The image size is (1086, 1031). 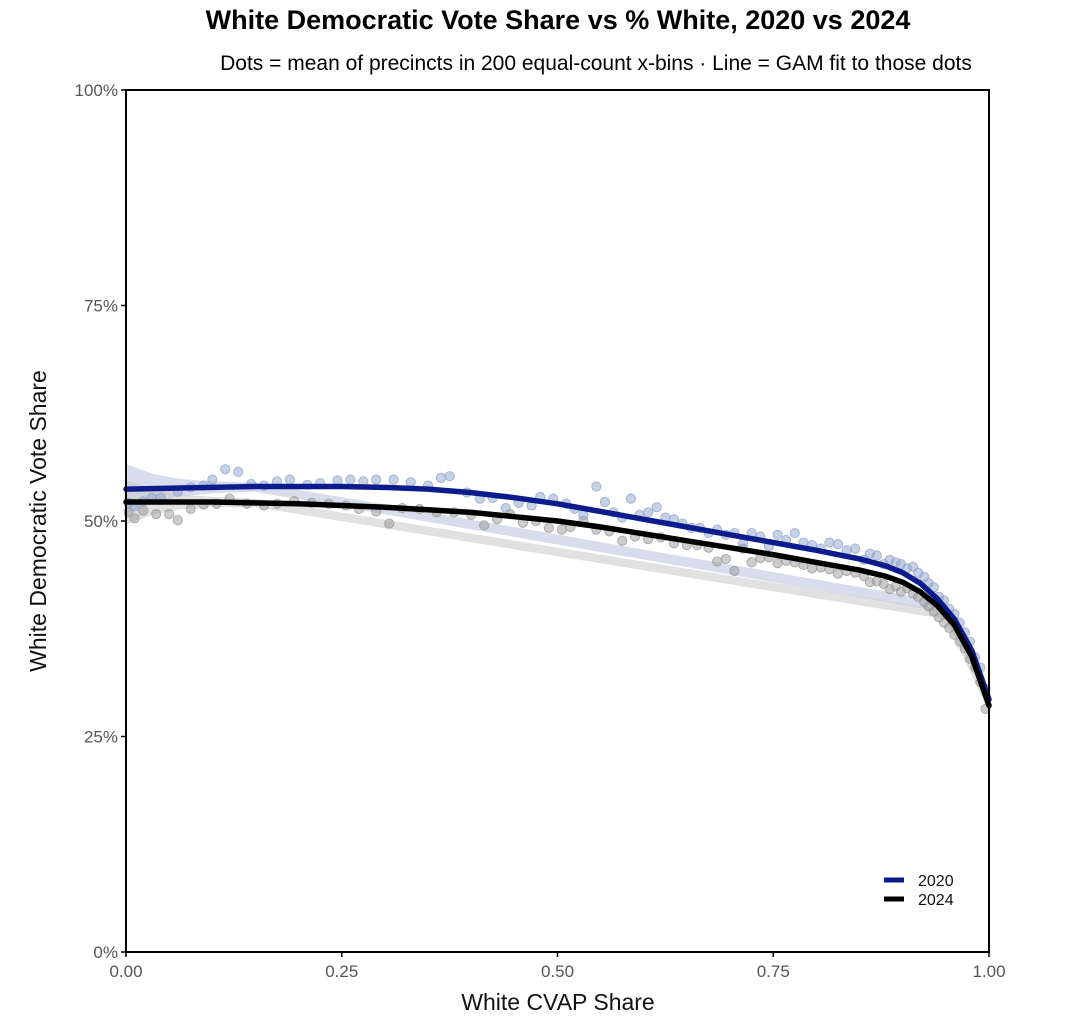 What do you see at coordinates (919, 891) in the screenshot?
I see `legend: 2020 2024` at bounding box center [919, 891].